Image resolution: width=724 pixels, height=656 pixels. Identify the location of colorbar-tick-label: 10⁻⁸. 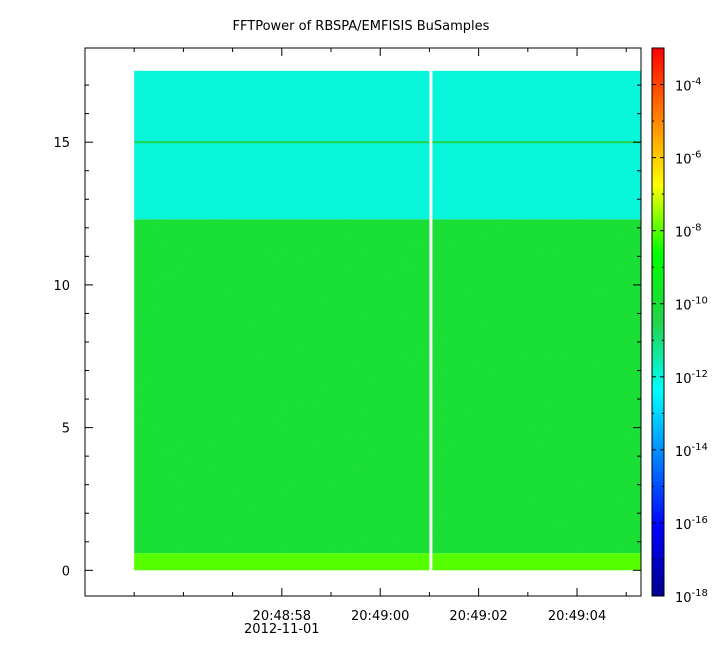
(688, 232).